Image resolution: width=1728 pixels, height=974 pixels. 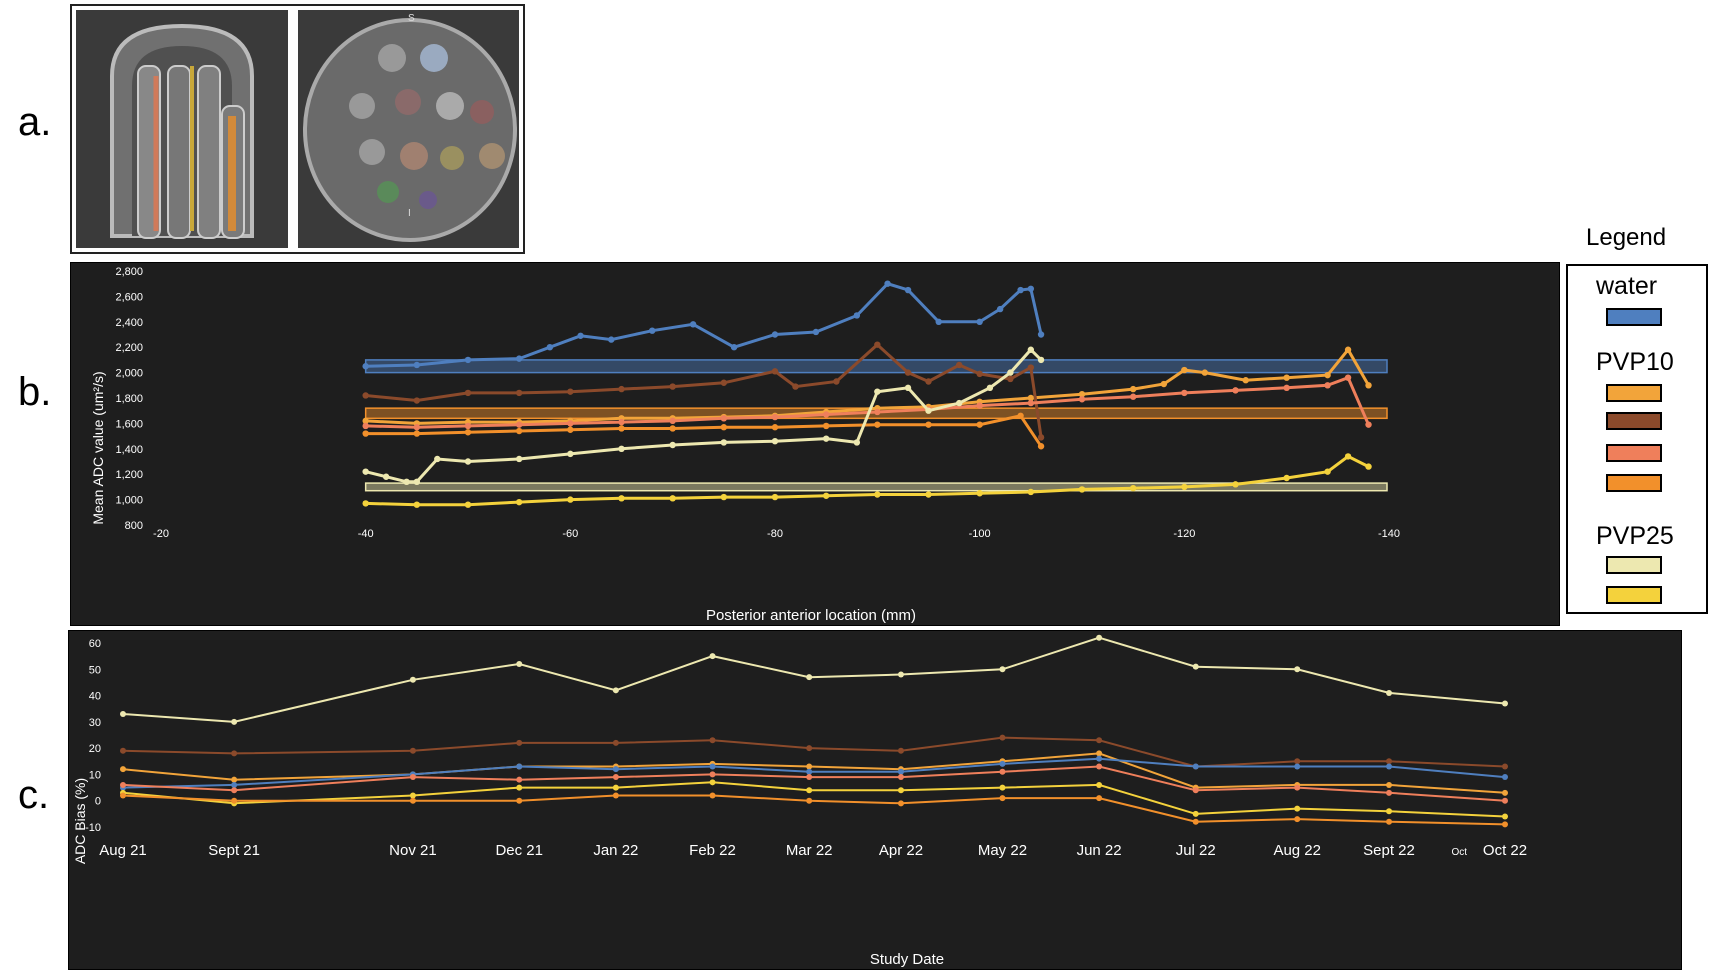 What do you see at coordinates (901, 850) in the screenshot?
I see `x-tick-label: Apr 22` at bounding box center [901, 850].